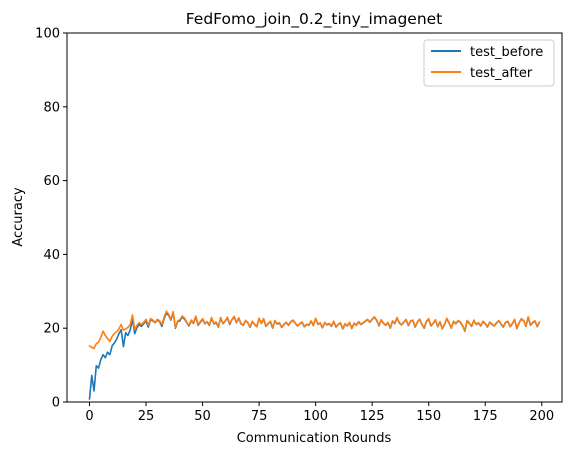 The width and height of the screenshot is (571, 455). Describe the element at coordinates (501, 73) in the screenshot. I see `legend-label-test-after: test_after` at that location.